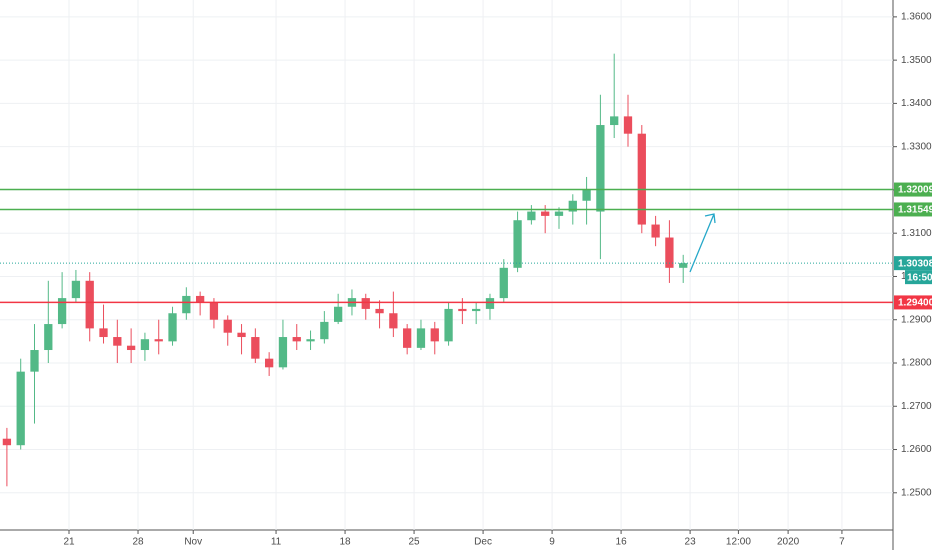 Image resolution: width=932 pixels, height=550 pixels. What do you see at coordinates (916, 319) in the screenshot?
I see `y-tick-label: 1.29000` at bounding box center [916, 319].